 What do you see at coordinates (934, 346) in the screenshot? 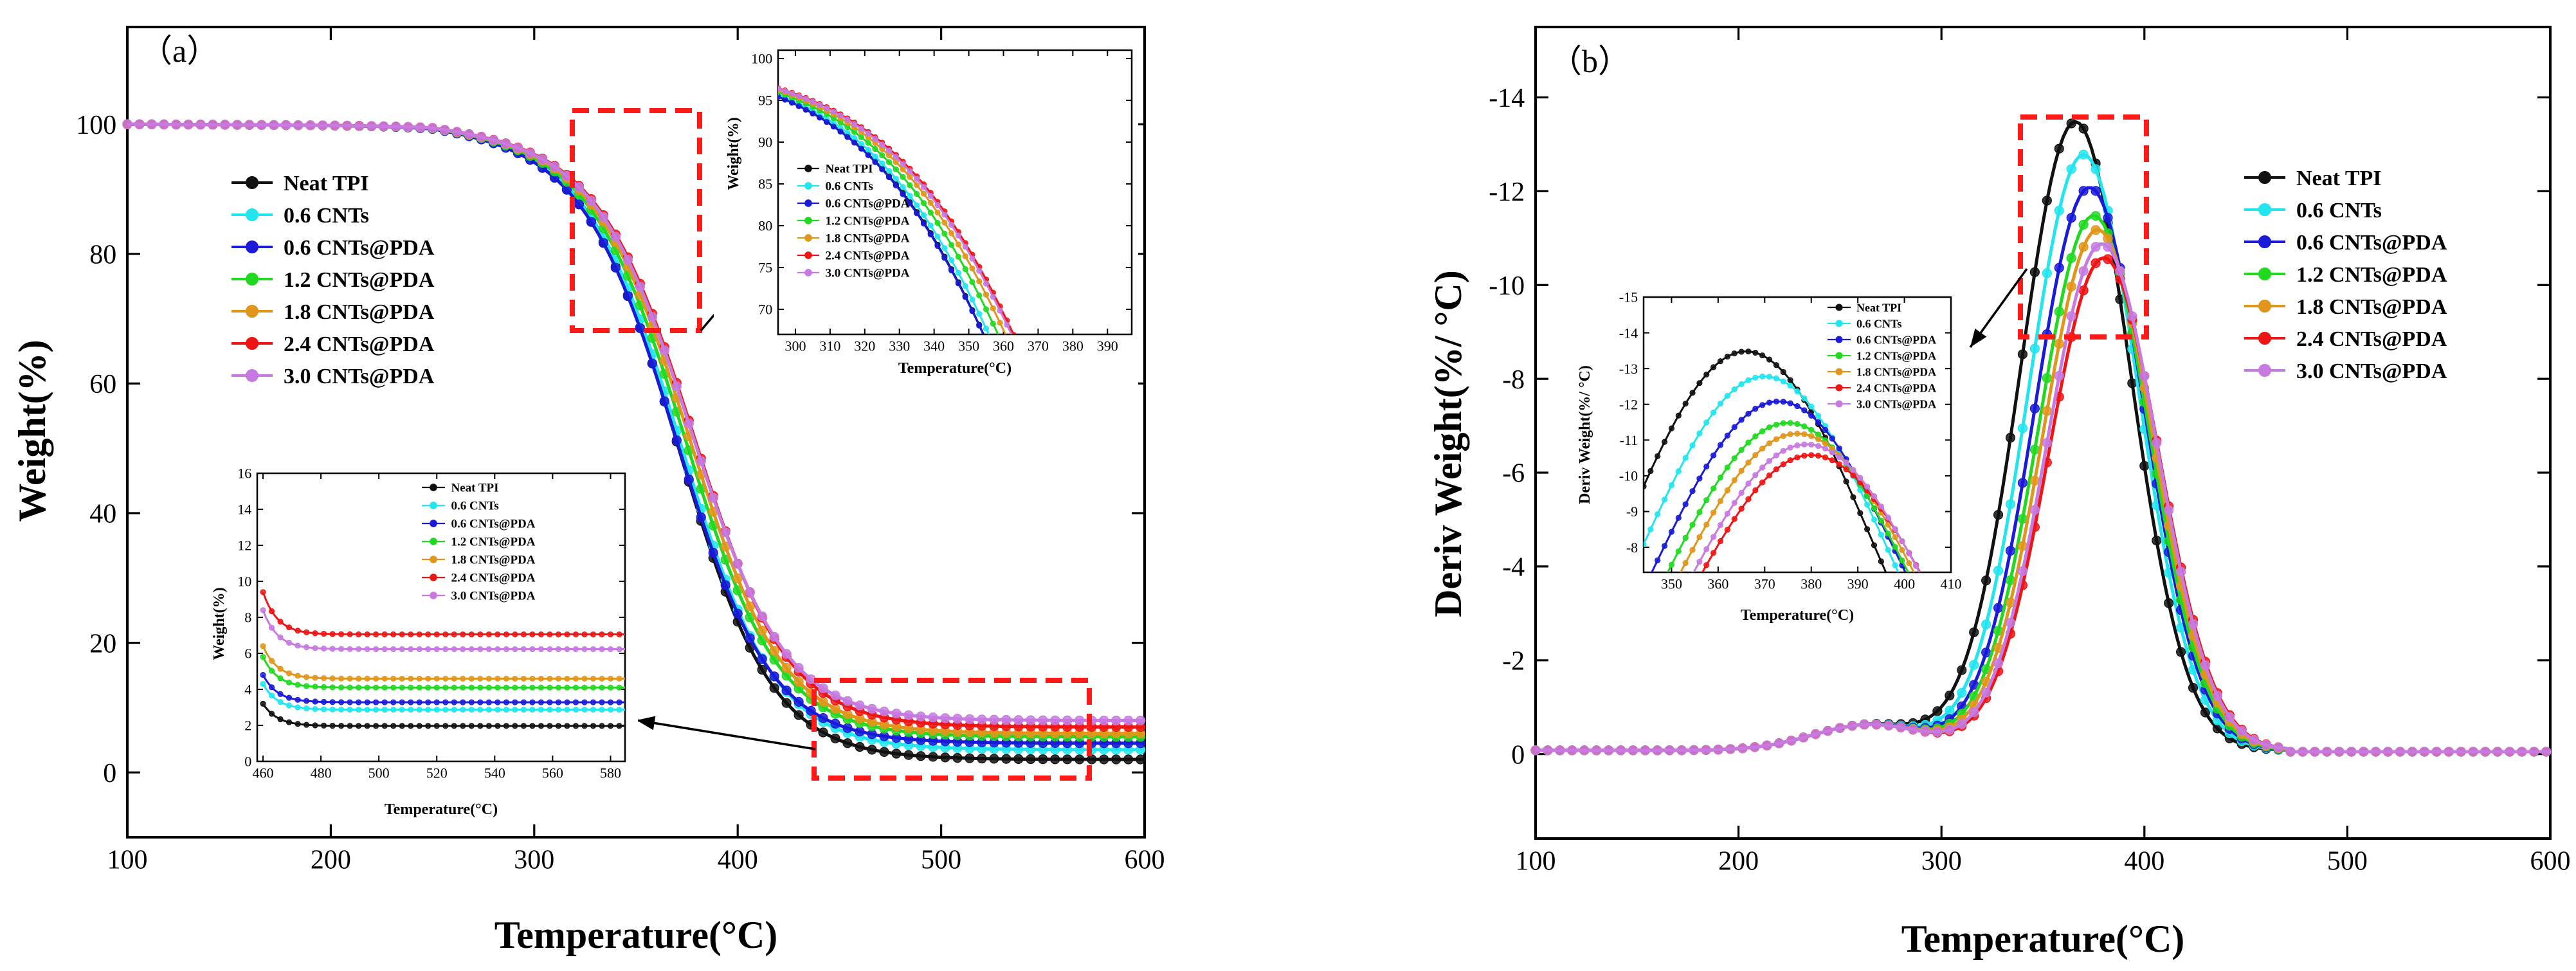
I see `a-inset-top-xtick-label: 340` at bounding box center [934, 346].